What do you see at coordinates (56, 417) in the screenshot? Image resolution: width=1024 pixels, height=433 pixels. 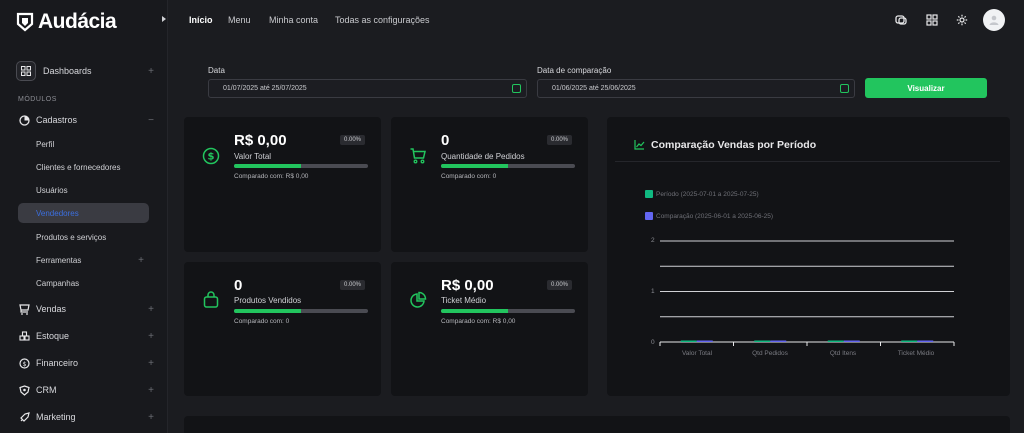 I see `sidebar-item-label: Marketing` at bounding box center [56, 417].